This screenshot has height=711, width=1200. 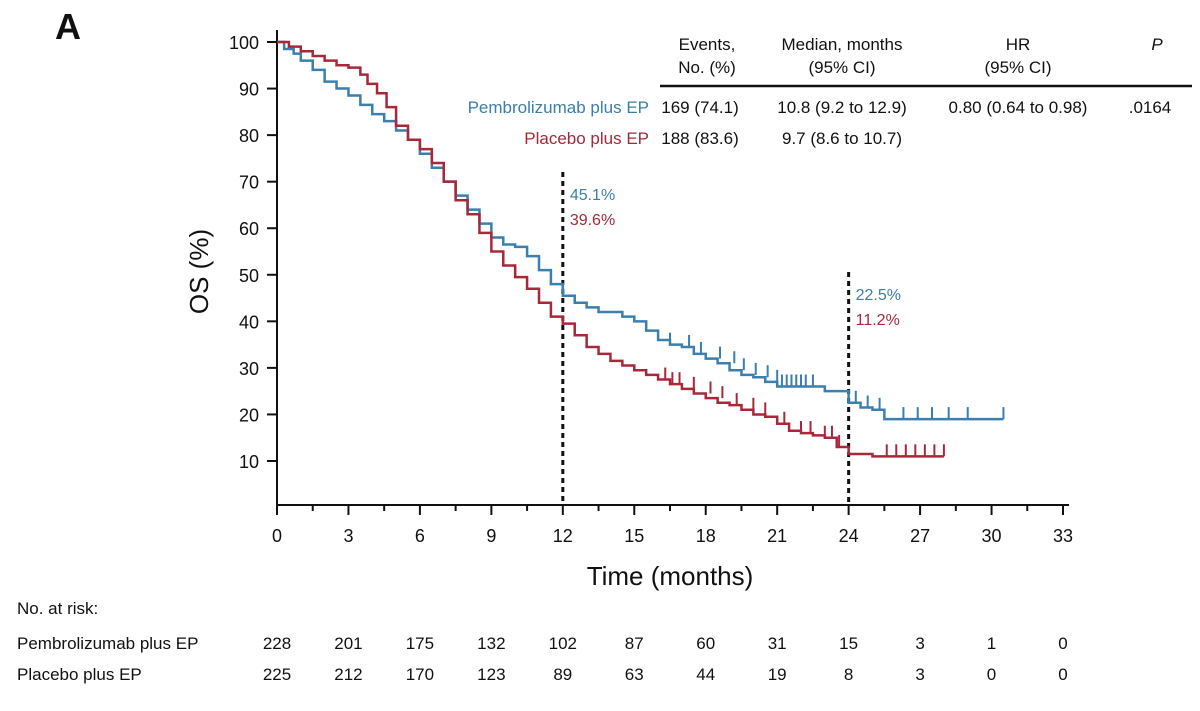 What do you see at coordinates (849, 536) in the screenshot?
I see `x-tick-label: 24` at bounding box center [849, 536].